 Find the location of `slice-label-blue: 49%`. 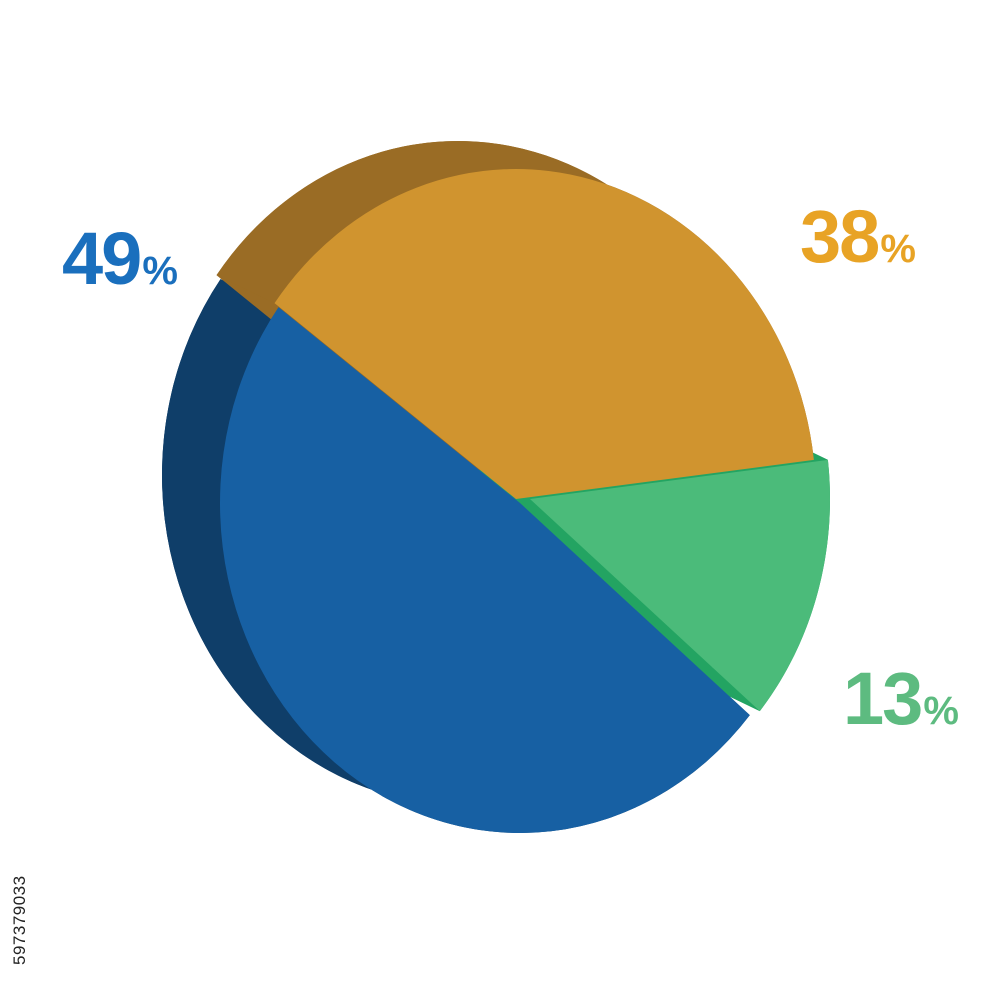

slice-label-blue: 49% is located at coordinates (120, 259).